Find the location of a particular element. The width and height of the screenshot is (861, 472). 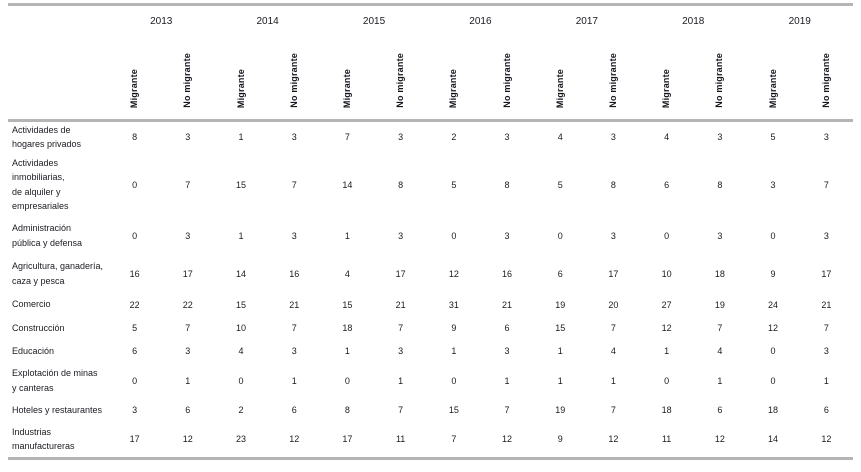

corner-cell is located at coordinates (58, 63).